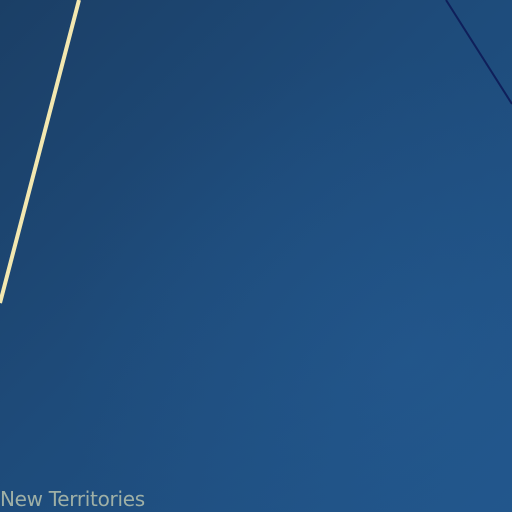 Image resolution: width=512 pixels, height=512 pixels. I want to click on primary-route-line, so click(40, 152).